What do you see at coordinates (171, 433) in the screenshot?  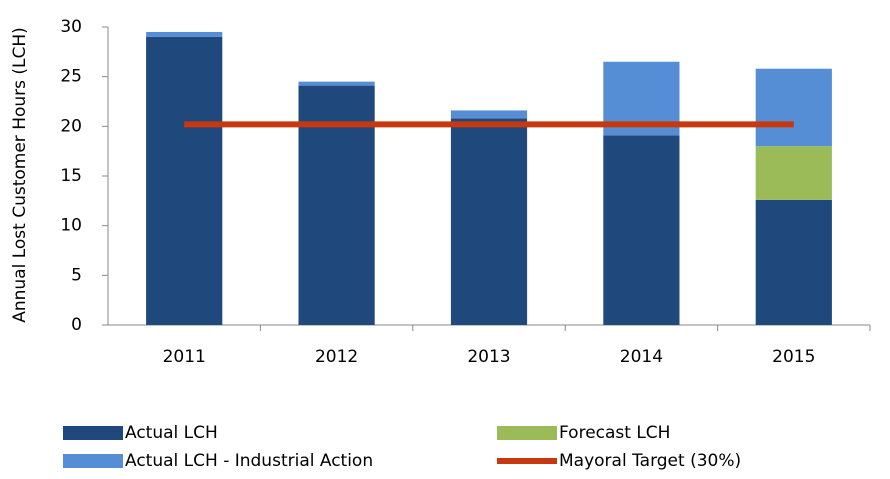 I see `legend-label: Actual LCH` at bounding box center [171, 433].